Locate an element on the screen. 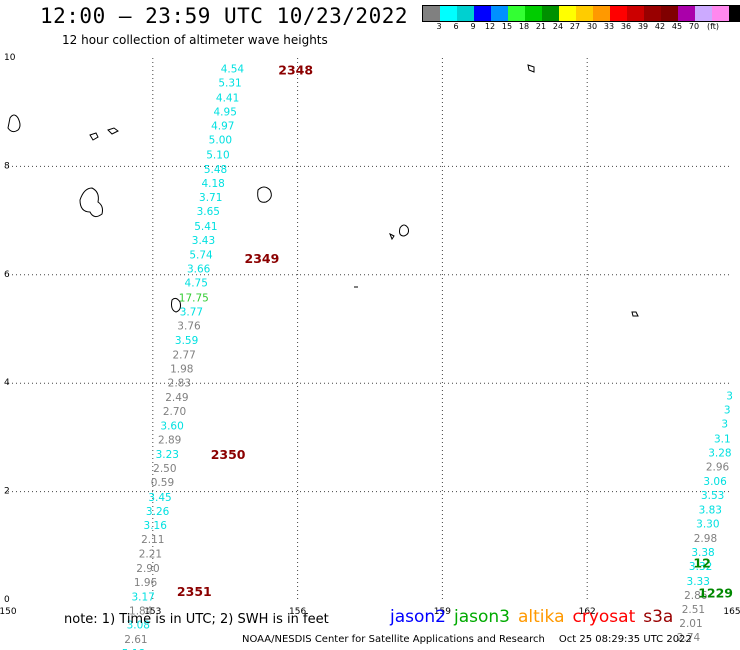  wave-height-label: 4.54 is located at coordinates (233, 70).